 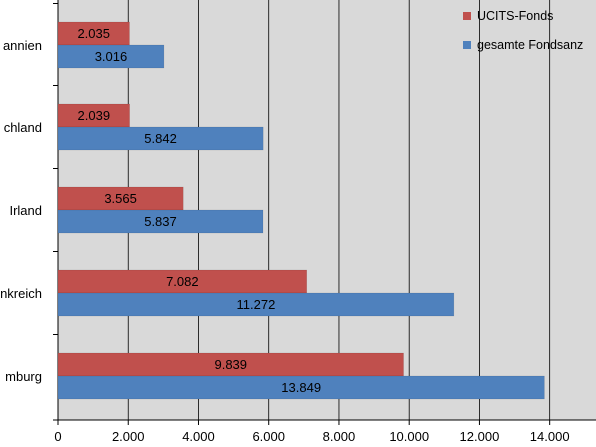 I want to click on x-tick-label: 14.000, so click(x=550, y=436).